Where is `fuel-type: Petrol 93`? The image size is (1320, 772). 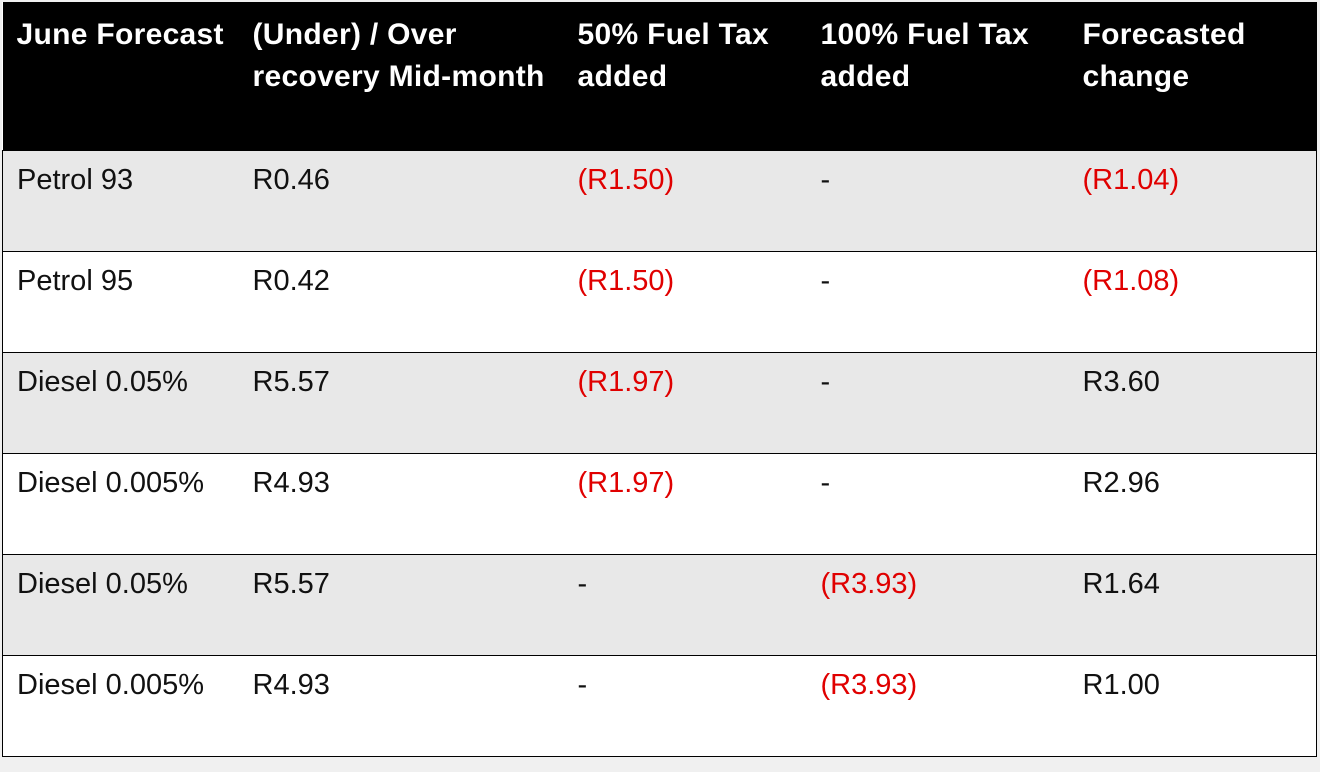 fuel-type: Petrol 93 is located at coordinates (120, 200).